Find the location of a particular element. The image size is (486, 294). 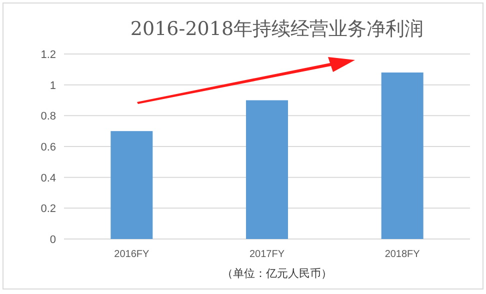

y-tick-label: 0.2 is located at coordinates (48, 209).